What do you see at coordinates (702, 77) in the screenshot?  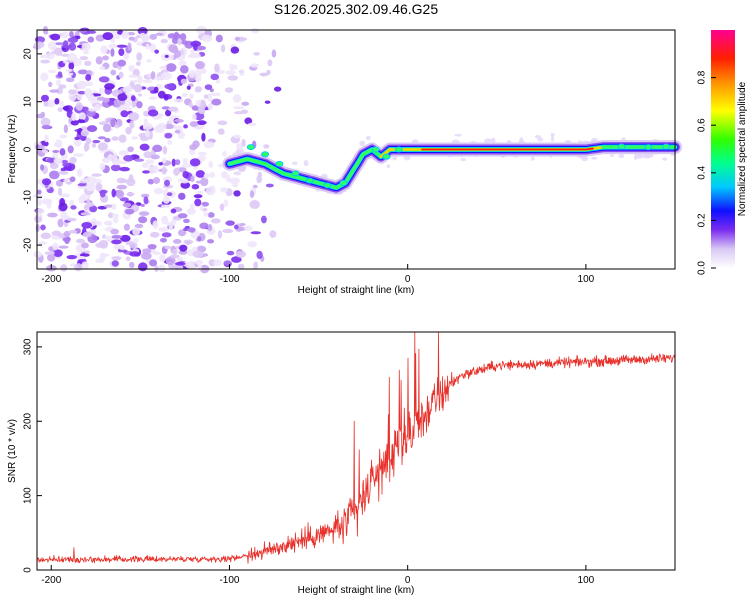 I see `colorbar-tick-label: 0.8` at bounding box center [702, 77].